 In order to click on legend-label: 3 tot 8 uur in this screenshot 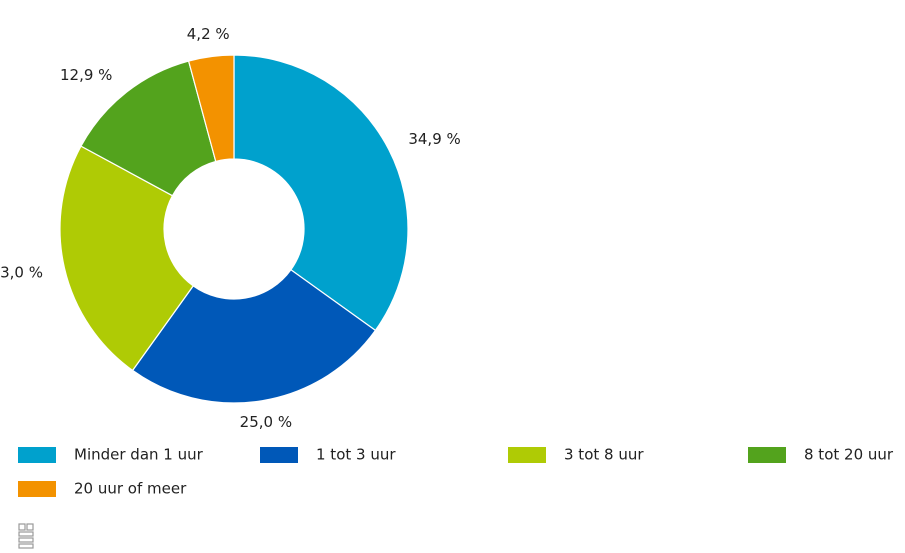, I will do `click(604, 455)`.